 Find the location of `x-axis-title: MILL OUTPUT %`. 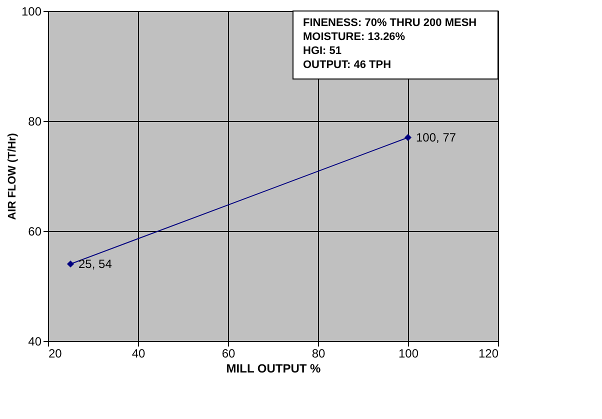

x-axis-title: MILL OUTPUT % is located at coordinates (274, 369).